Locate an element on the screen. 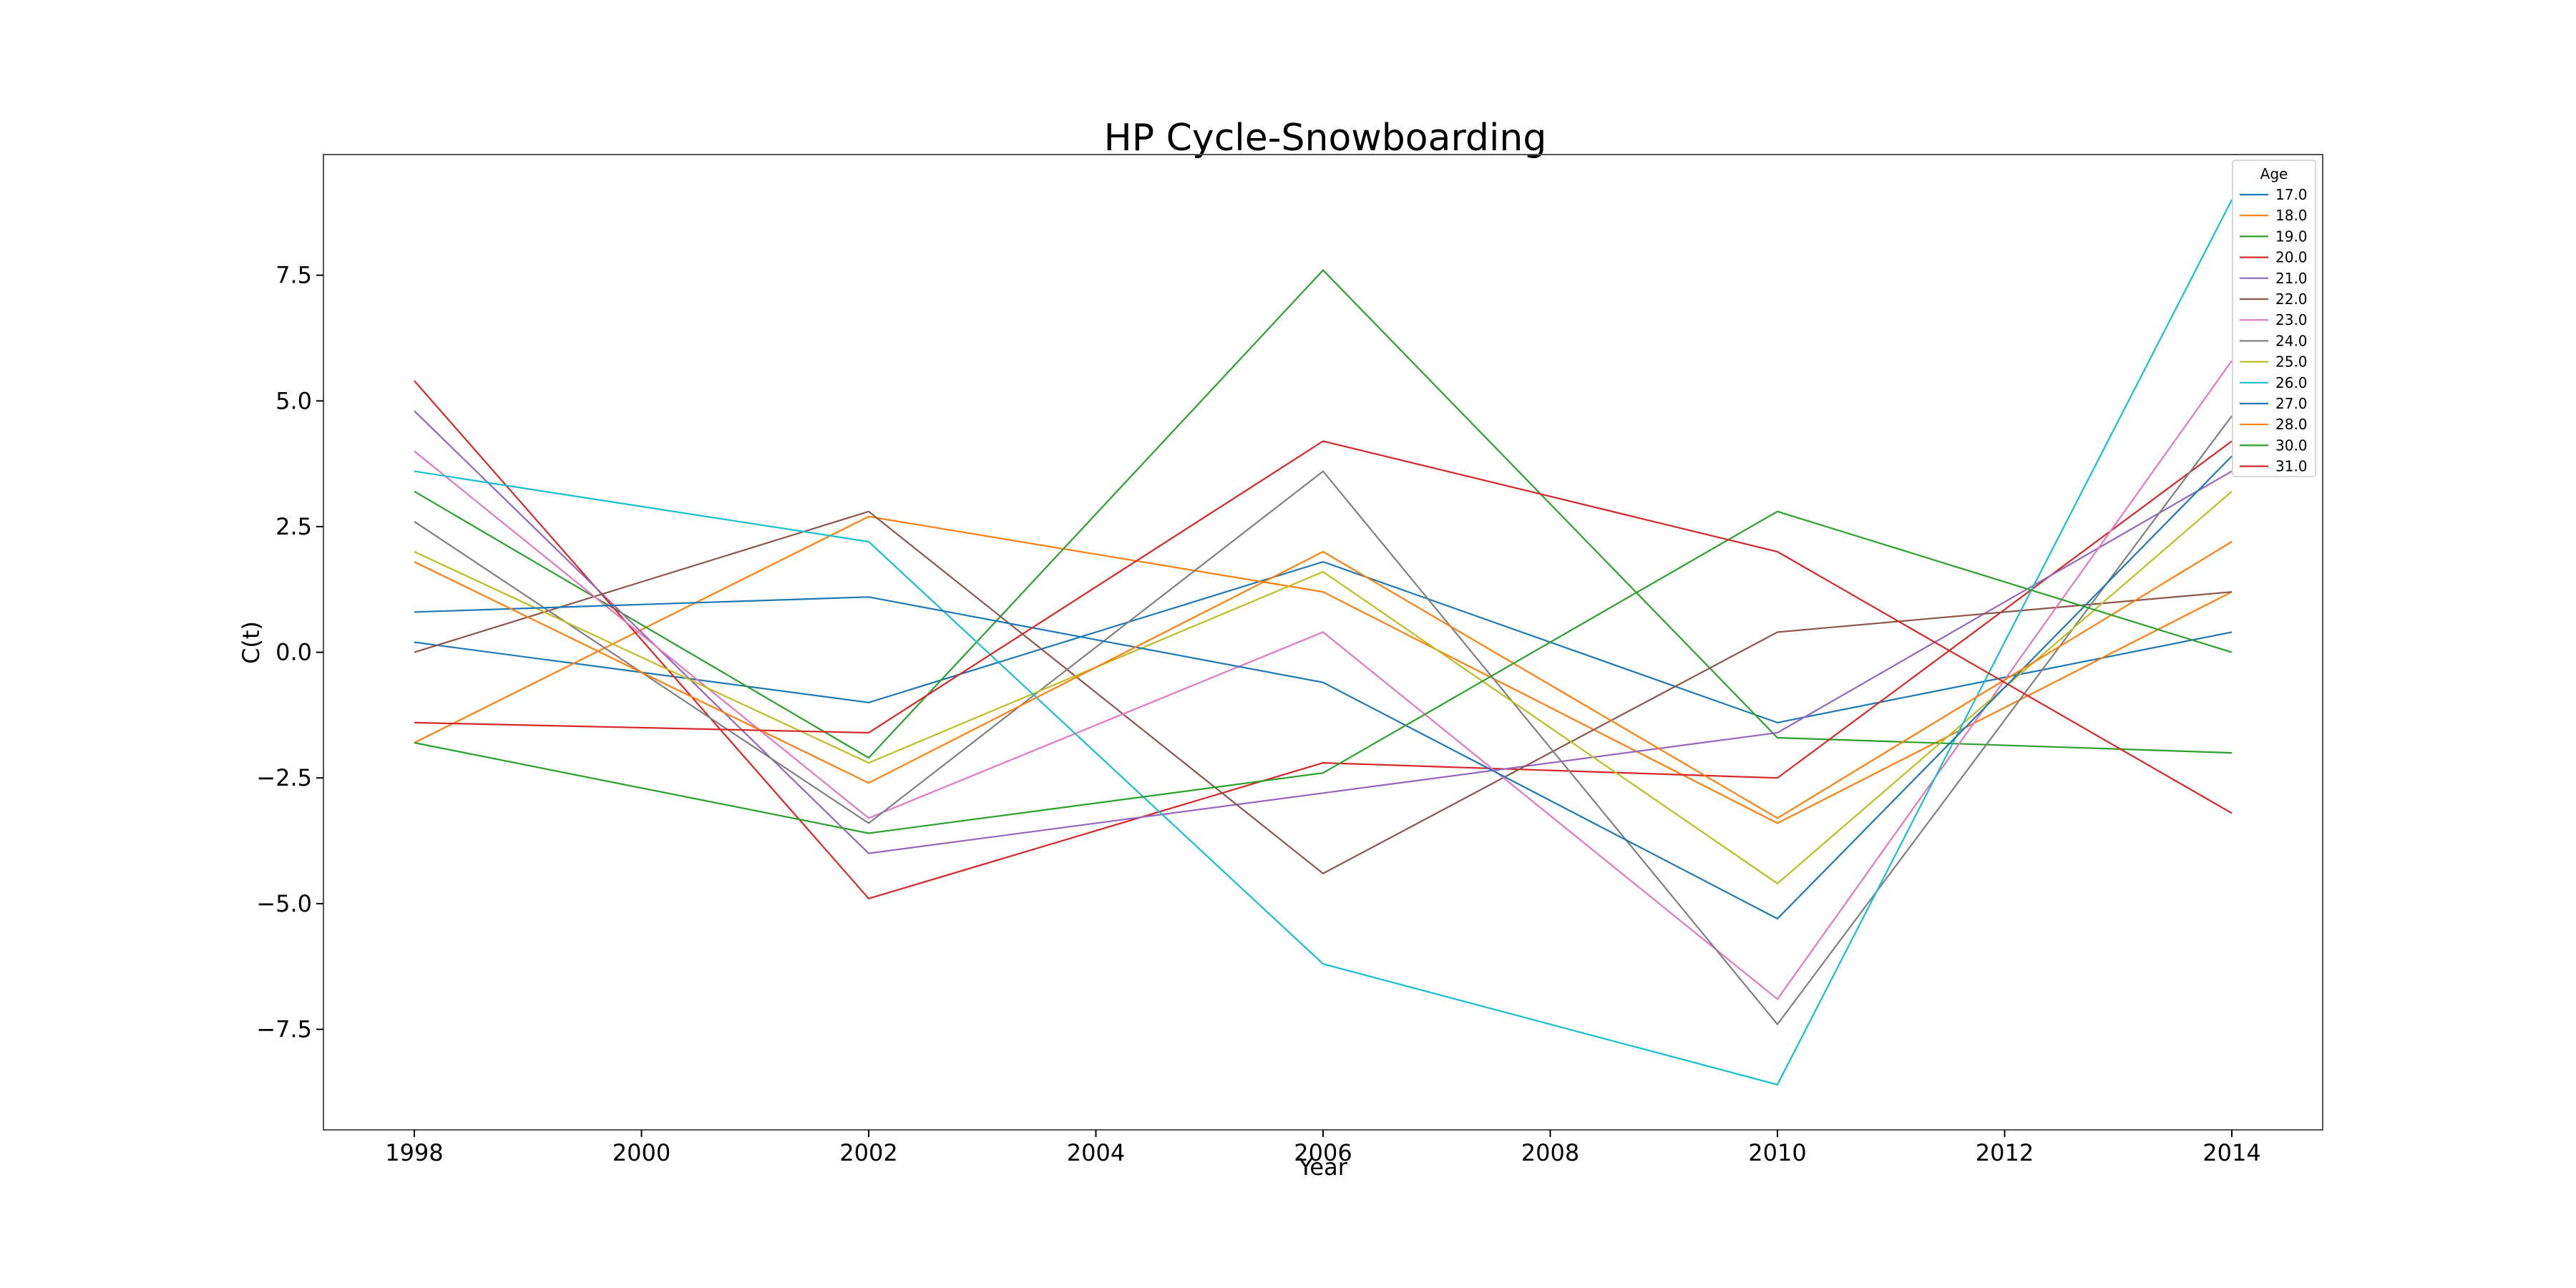 Image resolution: width=2576 pixels, height=1288 pixels. legend-label: 25.0 is located at coordinates (2291, 362).